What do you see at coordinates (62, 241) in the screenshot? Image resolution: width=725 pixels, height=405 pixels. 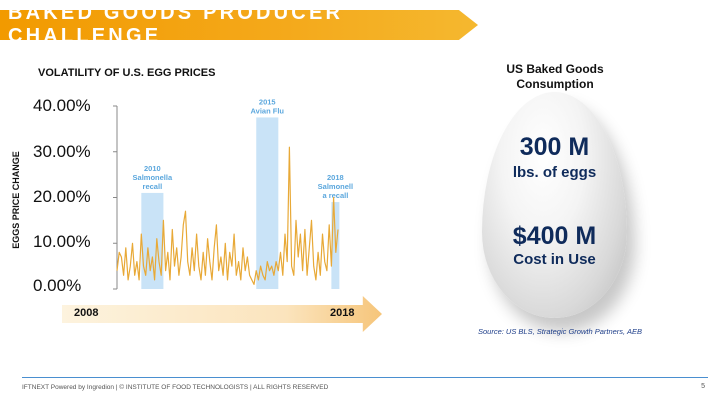 I see `y-tick-label: 10.00%` at bounding box center [62, 241].